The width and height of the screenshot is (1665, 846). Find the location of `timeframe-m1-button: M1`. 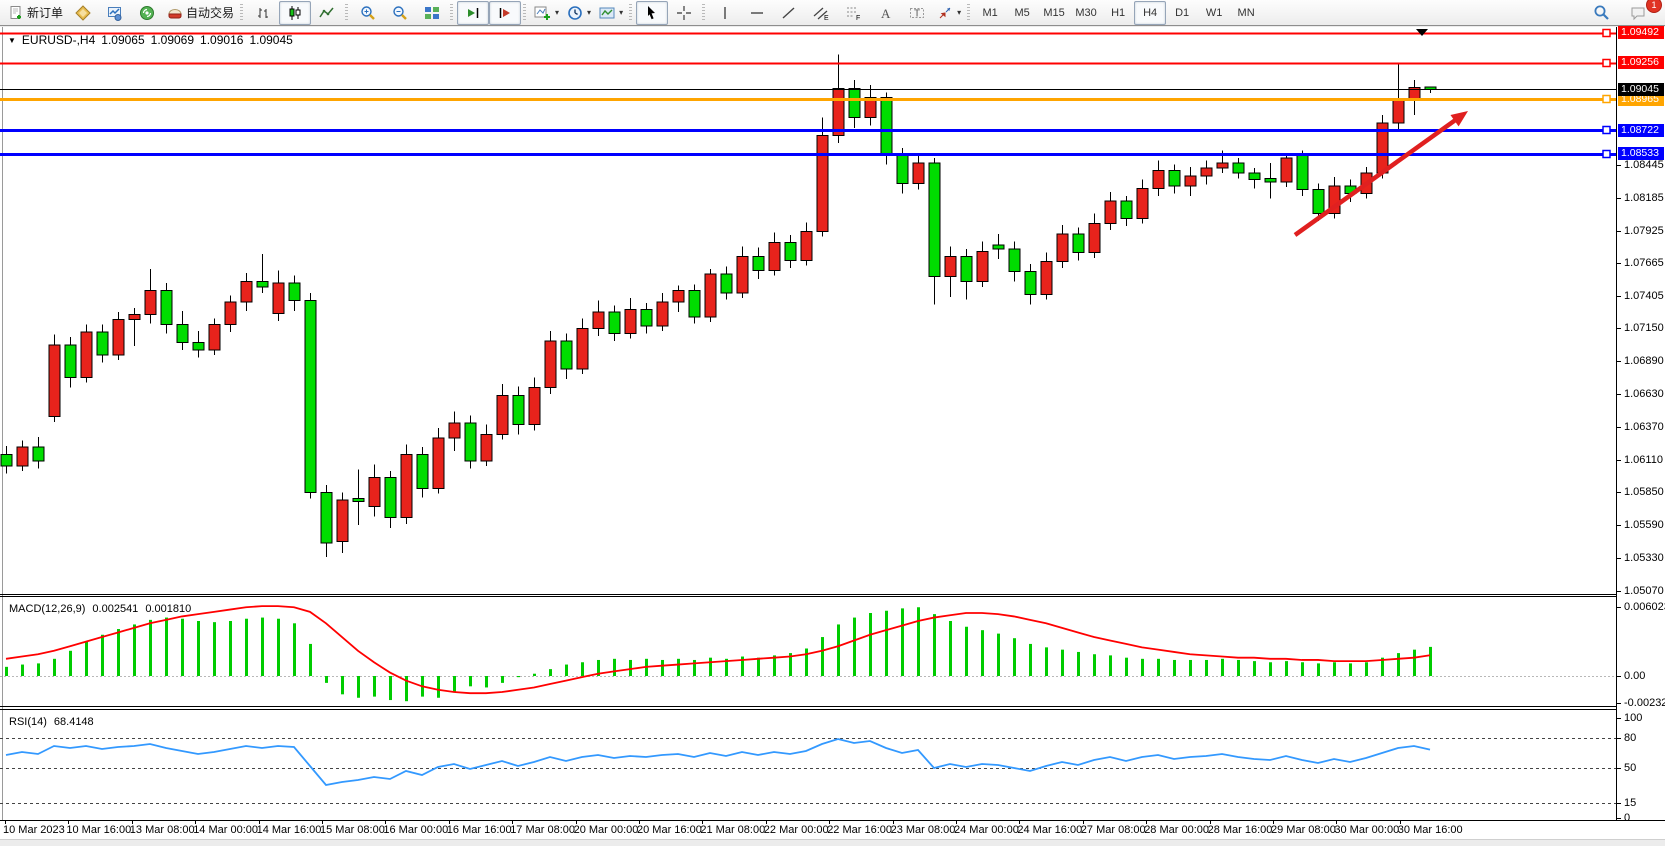

timeframe-m1-button: M1 is located at coordinates (990, 12).